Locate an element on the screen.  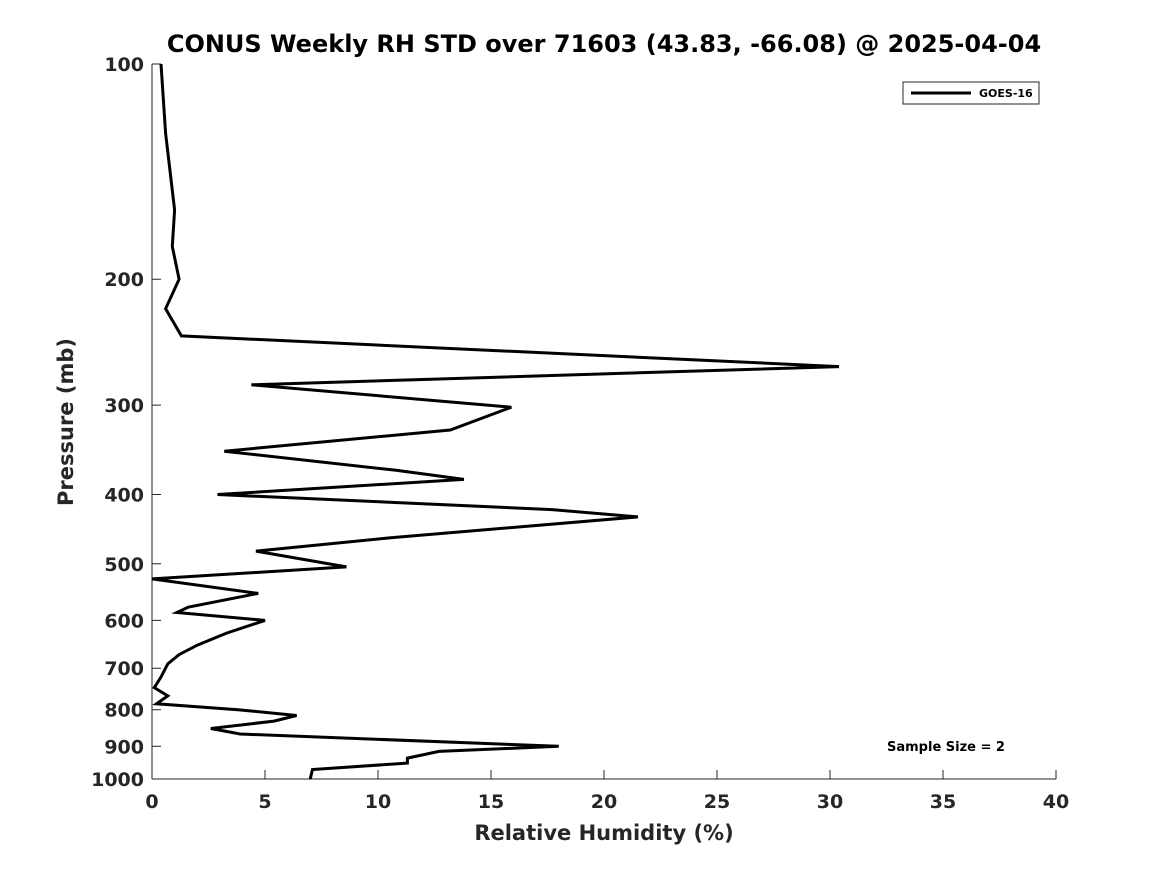
y-axis-label: Pressure (mb) is located at coordinates (66, 422).